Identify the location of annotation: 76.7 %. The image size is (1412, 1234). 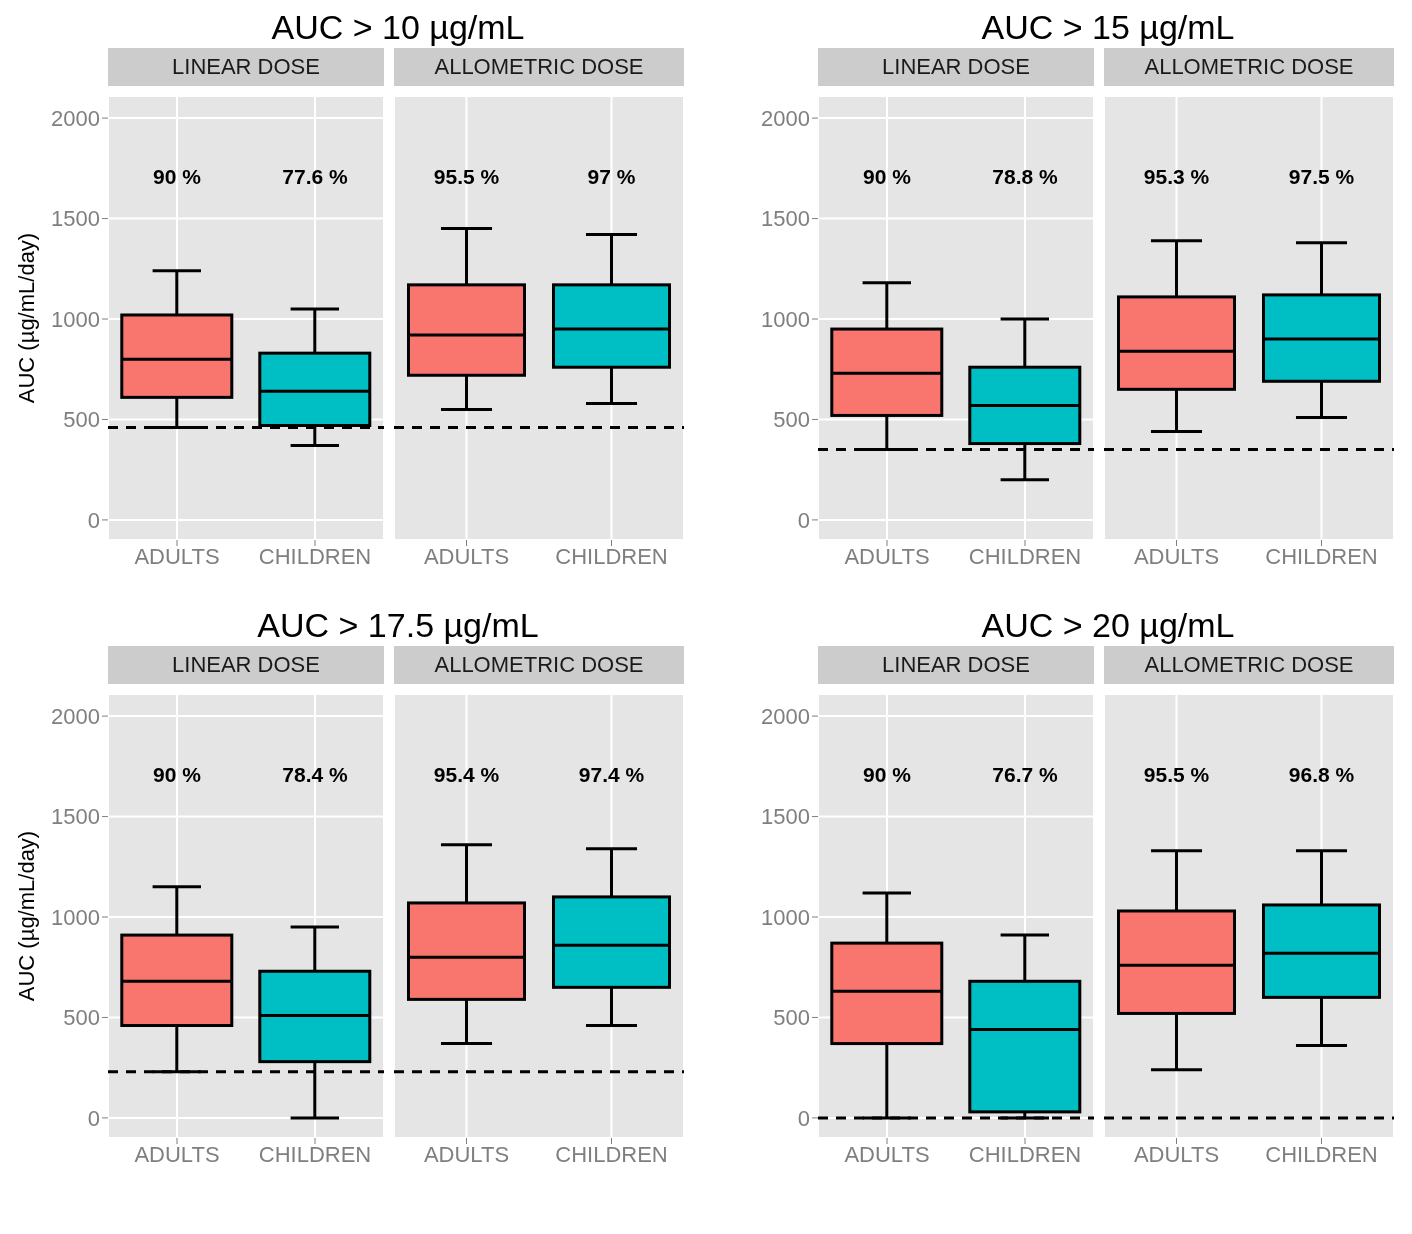
(1025, 774).